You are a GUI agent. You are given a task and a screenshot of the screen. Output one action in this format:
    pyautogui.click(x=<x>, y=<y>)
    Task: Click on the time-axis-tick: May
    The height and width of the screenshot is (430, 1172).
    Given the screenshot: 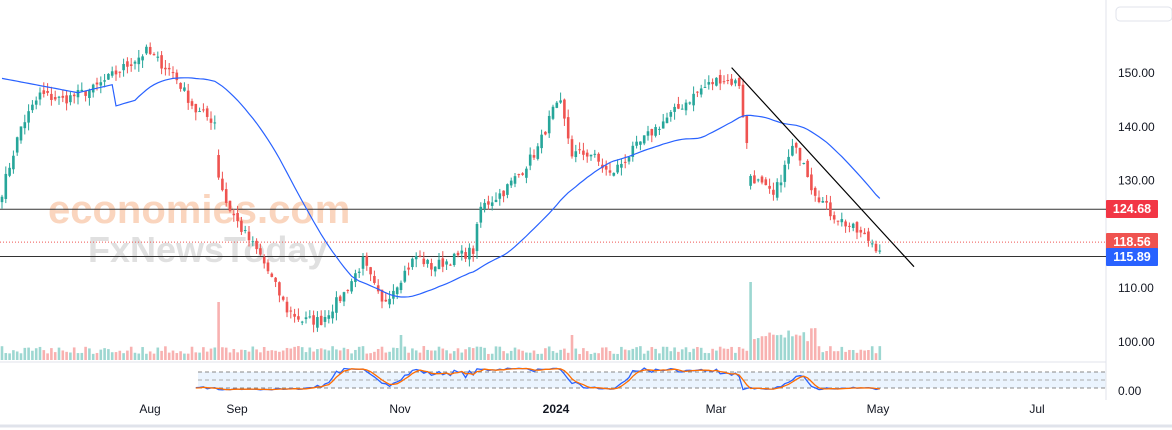 What is the action you would take?
    pyautogui.click(x=878, y=409)
    